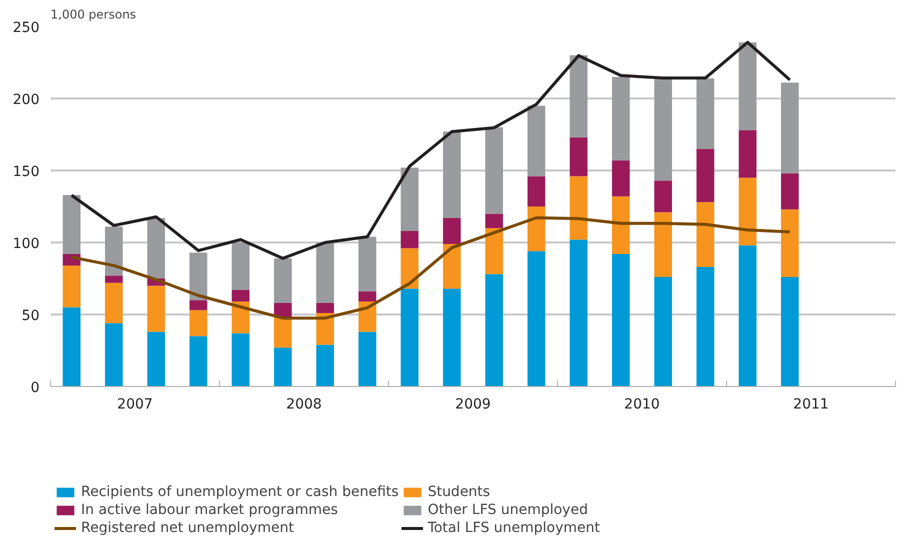 The width and height of the screenshot is (908, 549). I want to click on x-tick-label: 2011, so click(811, 404).